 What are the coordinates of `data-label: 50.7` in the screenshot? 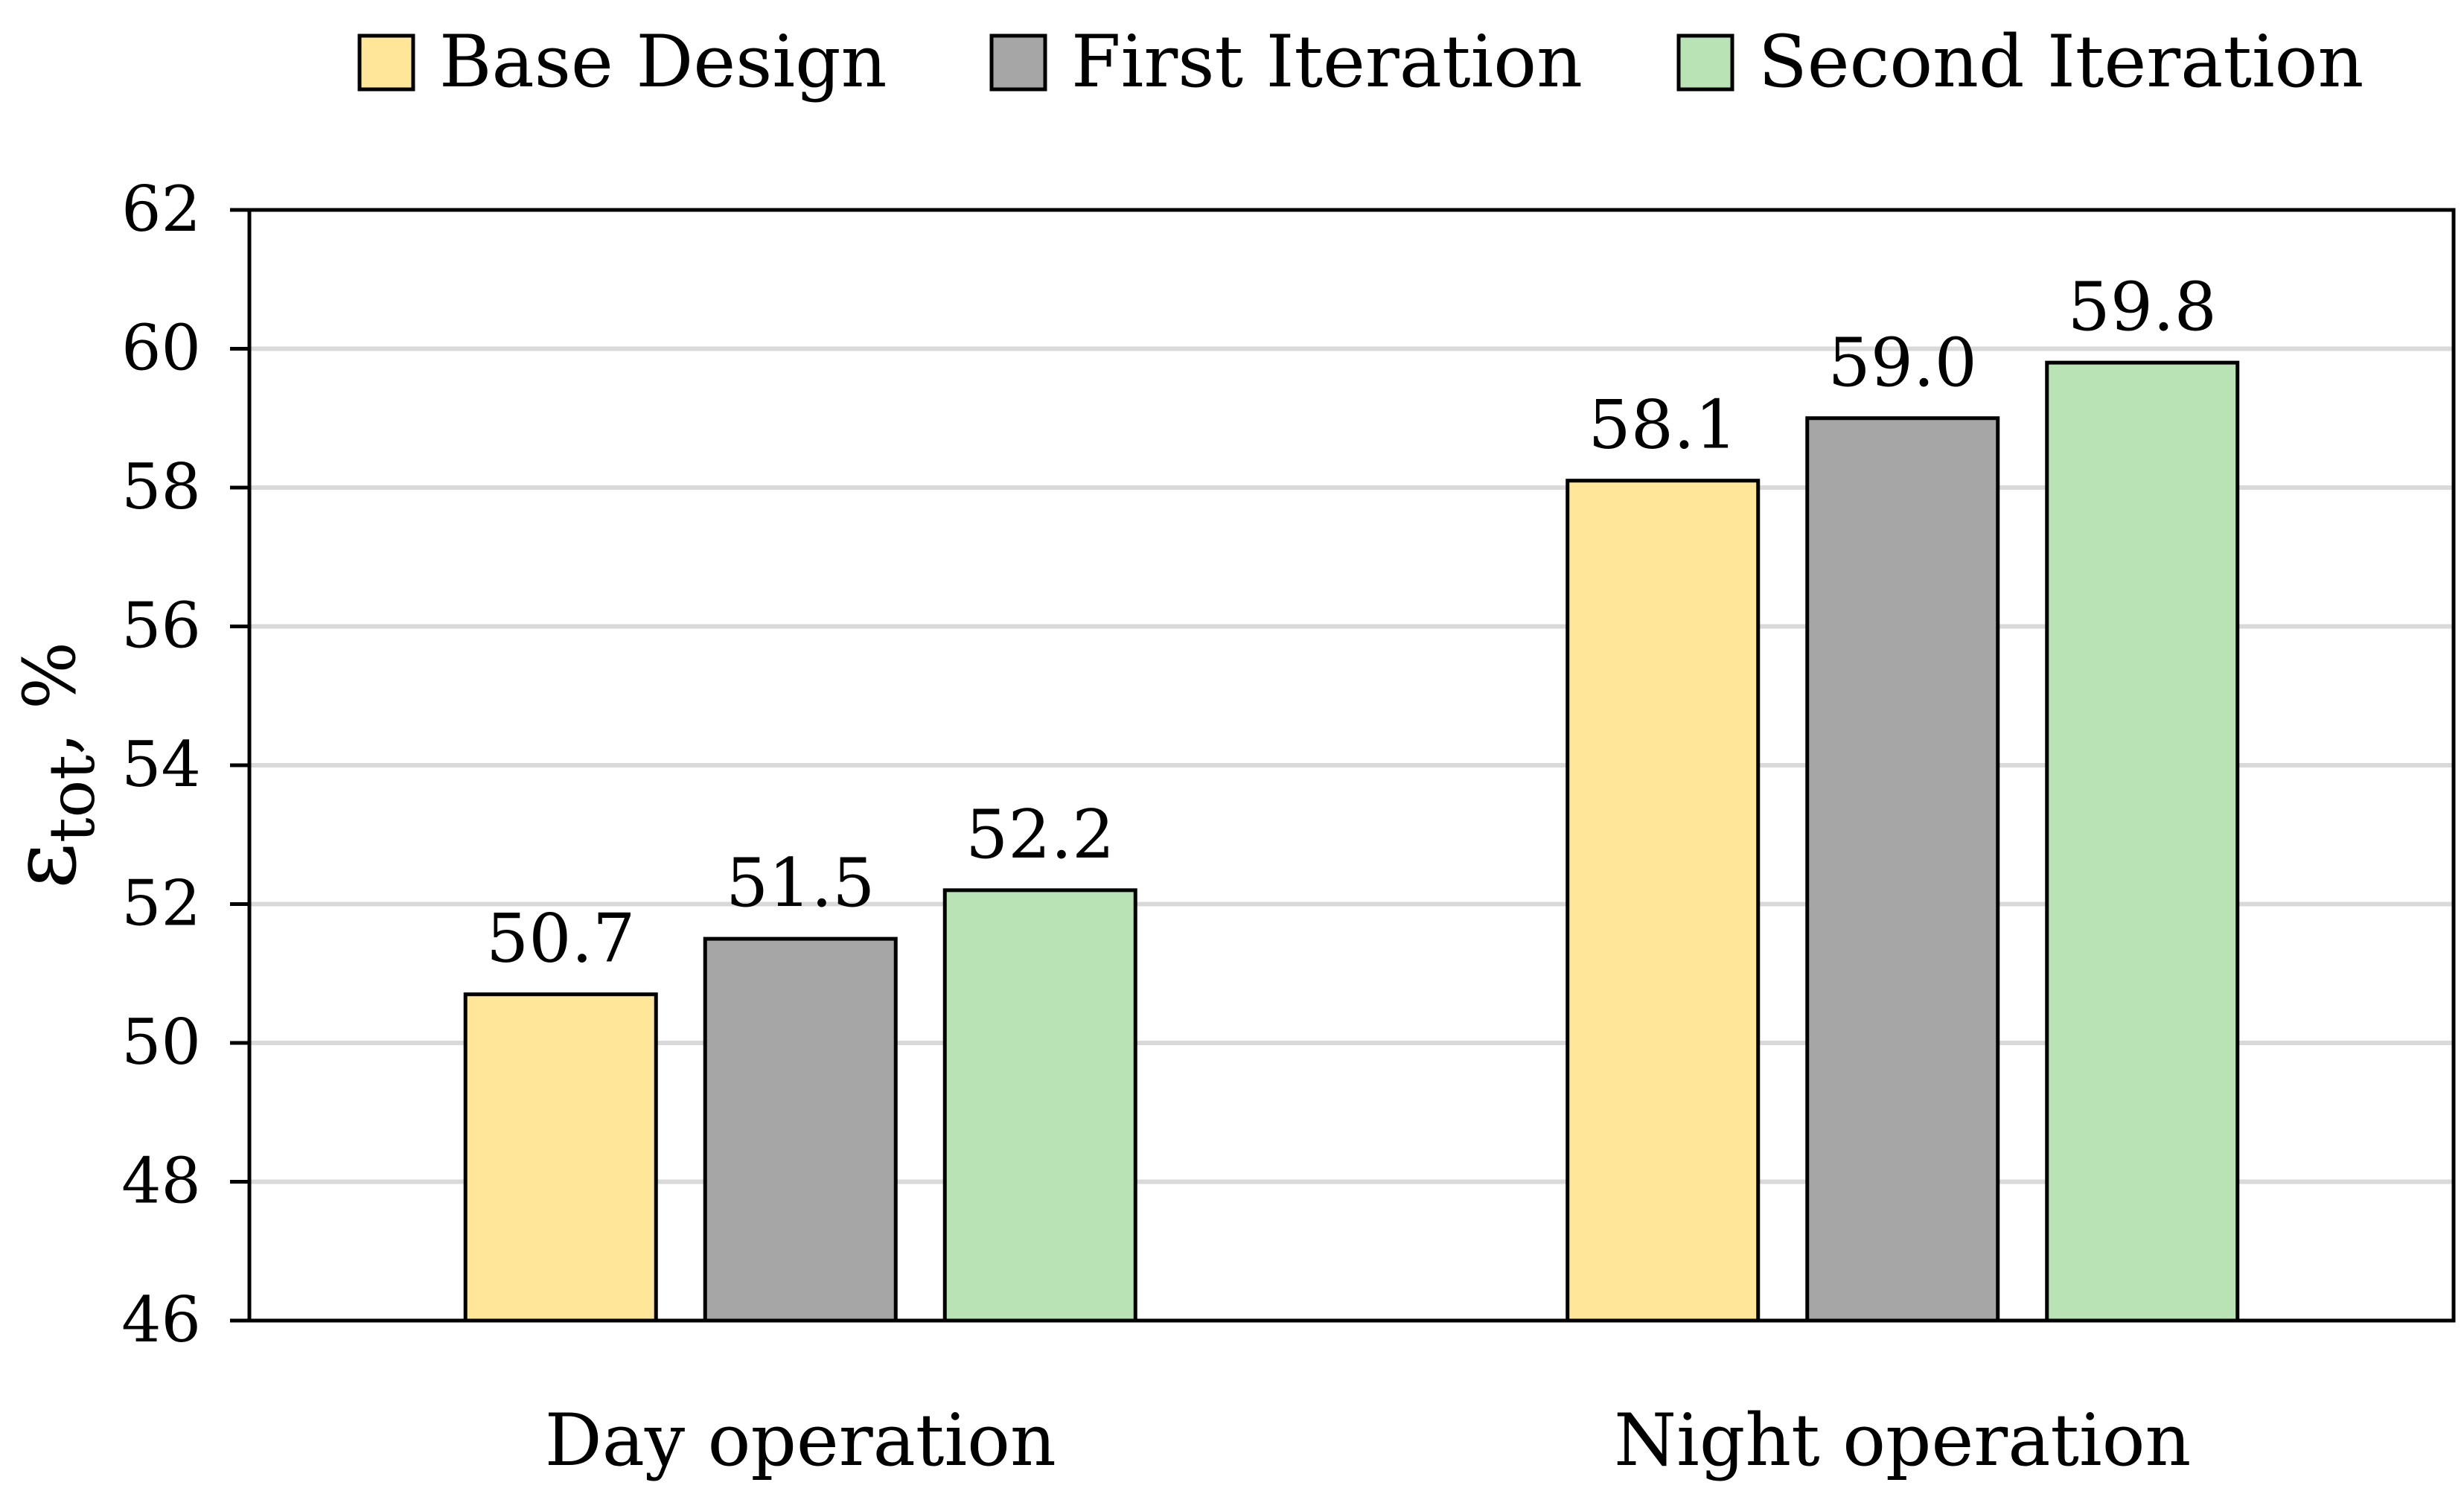 It's located at (561, 939).